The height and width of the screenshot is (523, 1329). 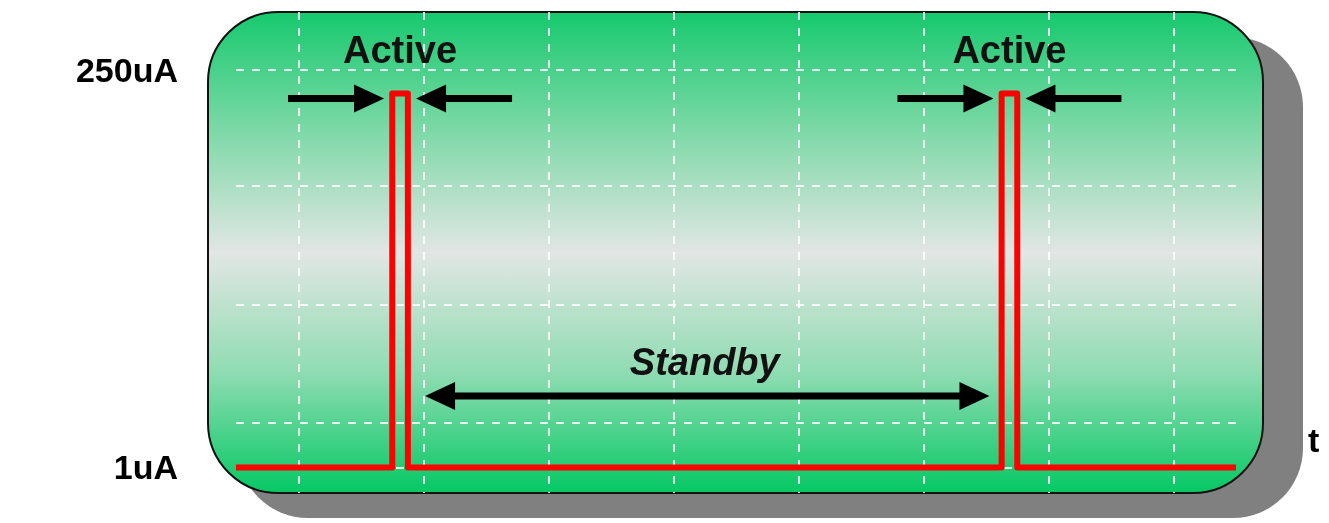 What do you see at coordinates (126, 69) in the screenshot?
I see `y-tick-label: 250uA` at bounding box center [126, 69].